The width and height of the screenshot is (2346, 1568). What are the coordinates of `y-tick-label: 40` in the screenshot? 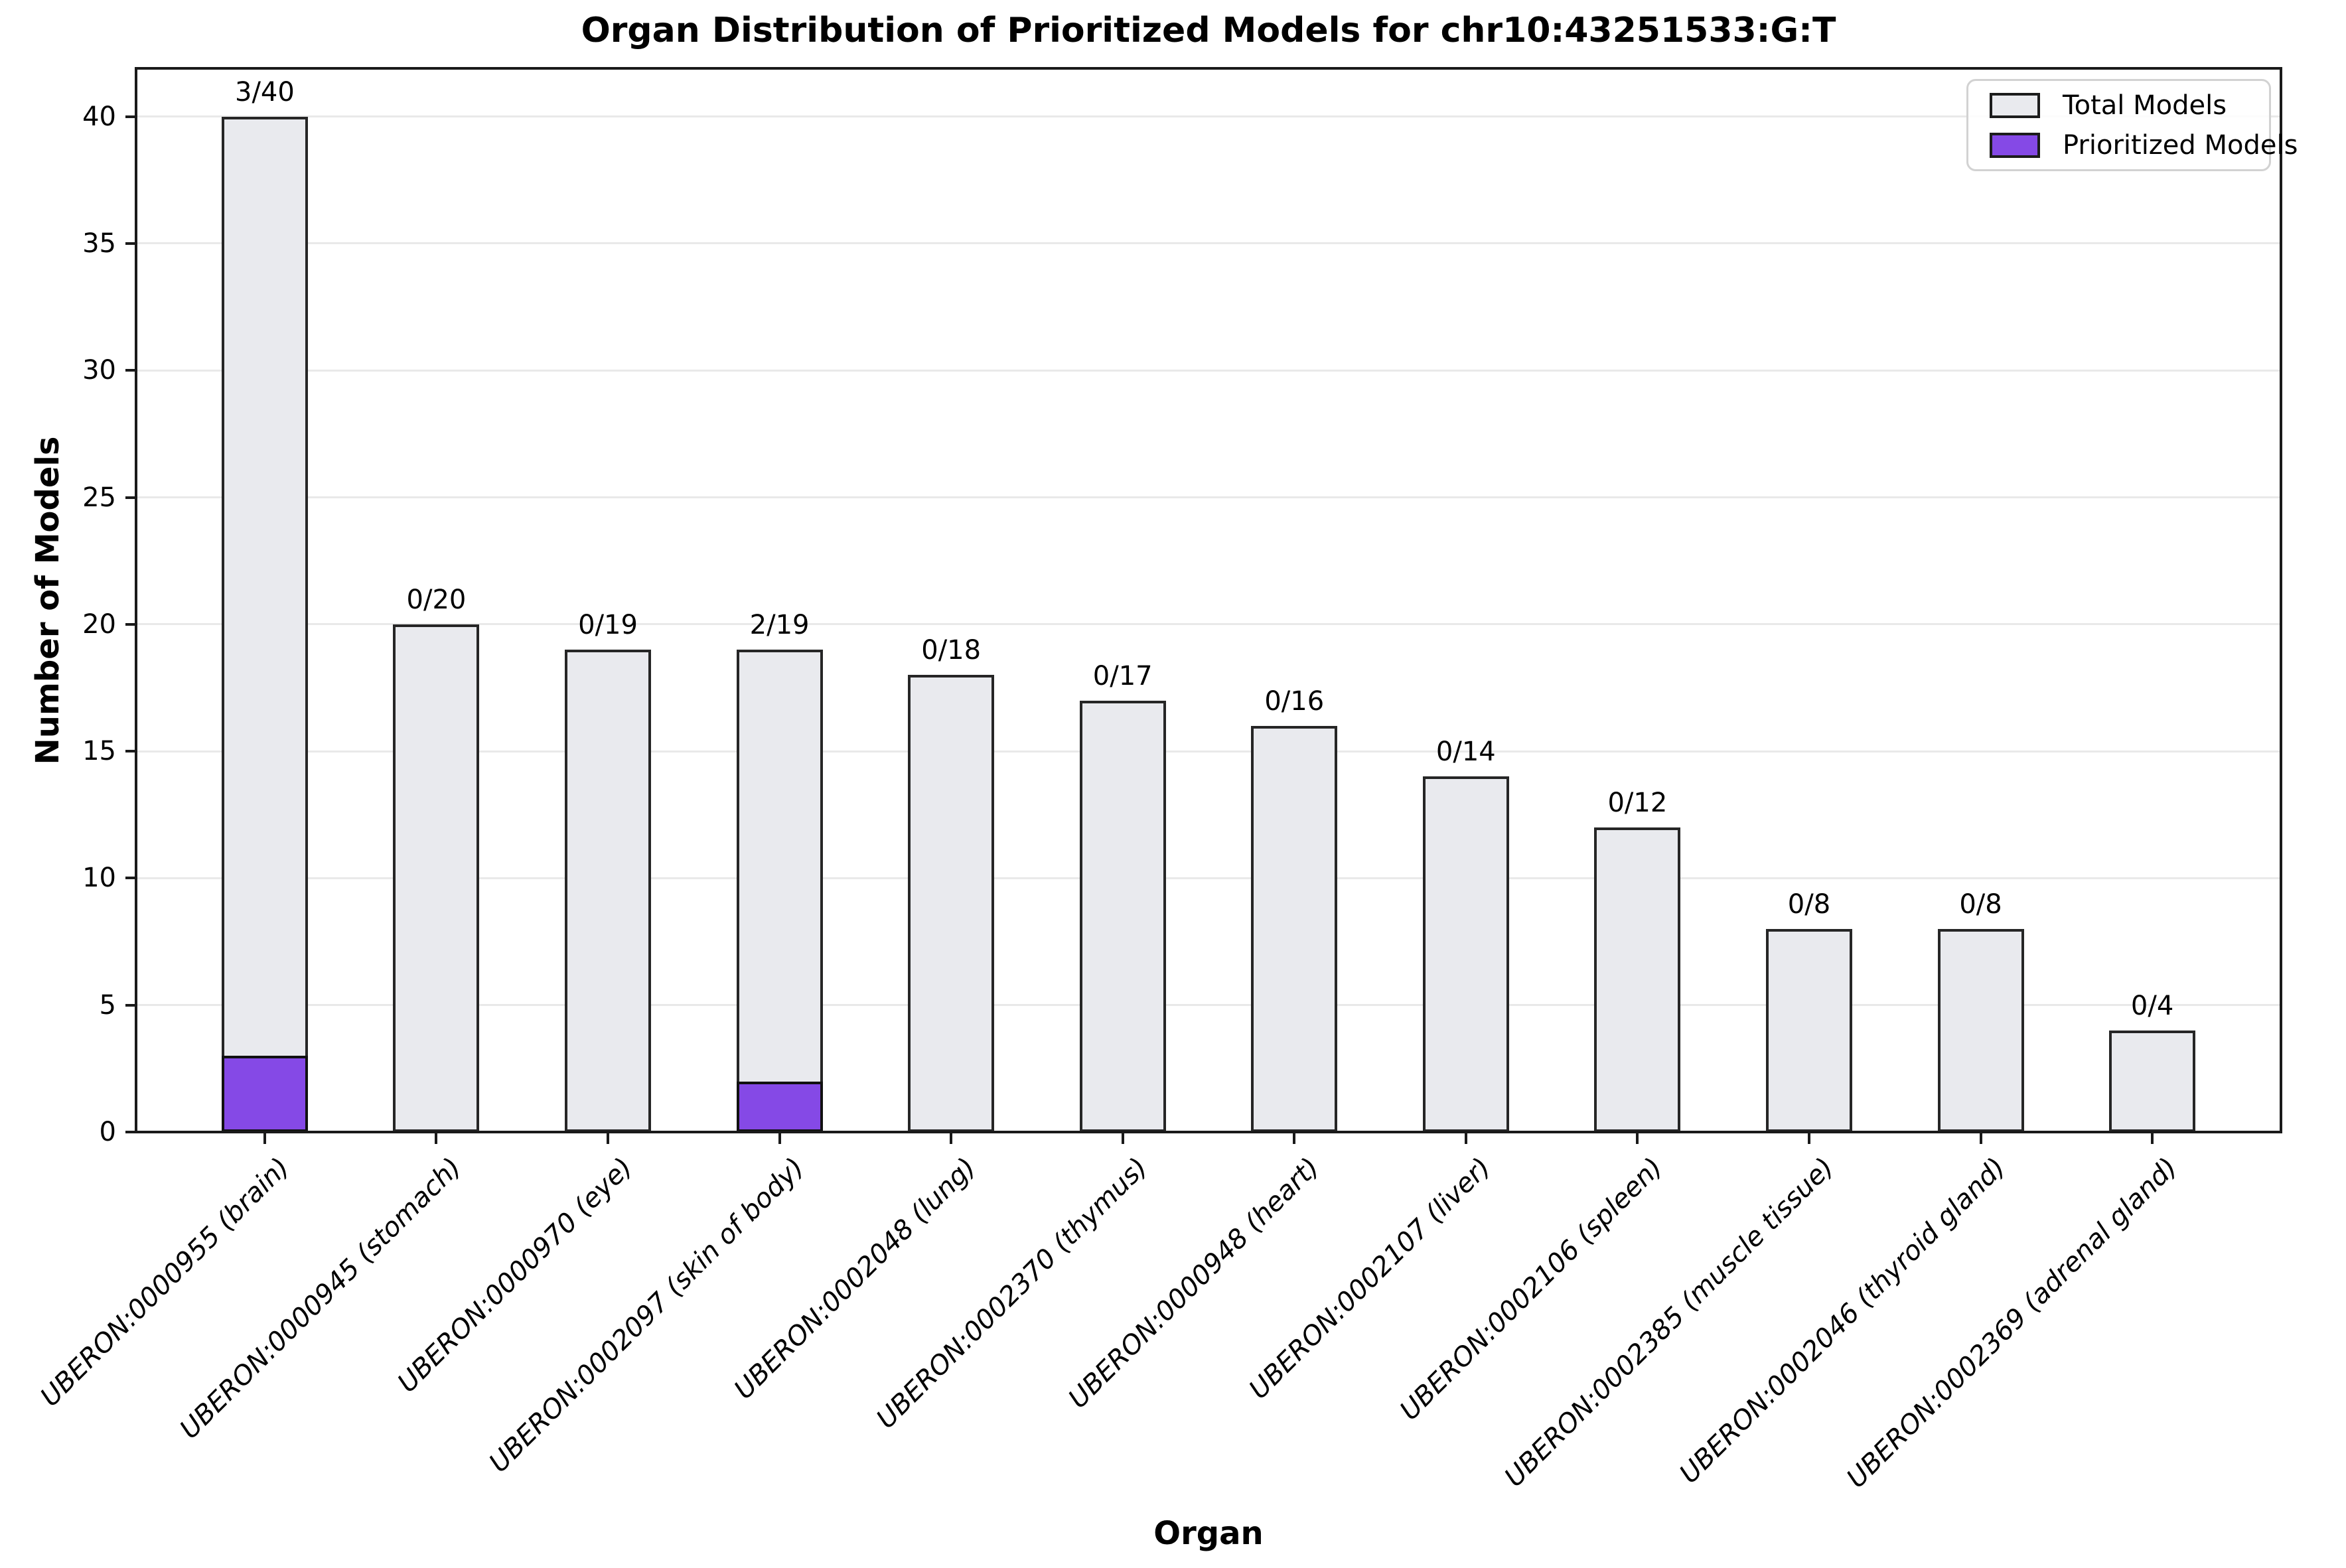 It's located at (99, 116).